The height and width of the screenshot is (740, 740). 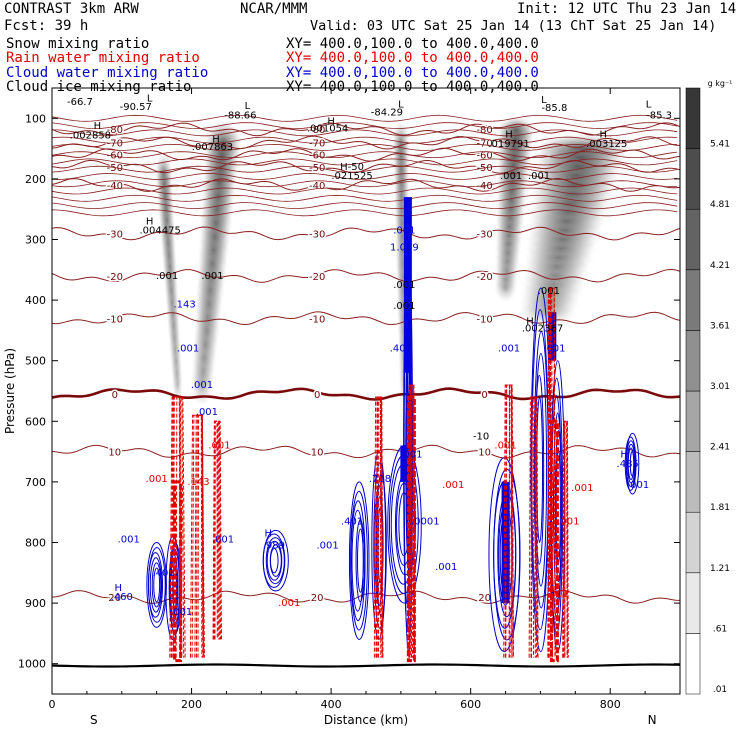 I want to click on x-end-label-north: N, so click(x=652, y=720).